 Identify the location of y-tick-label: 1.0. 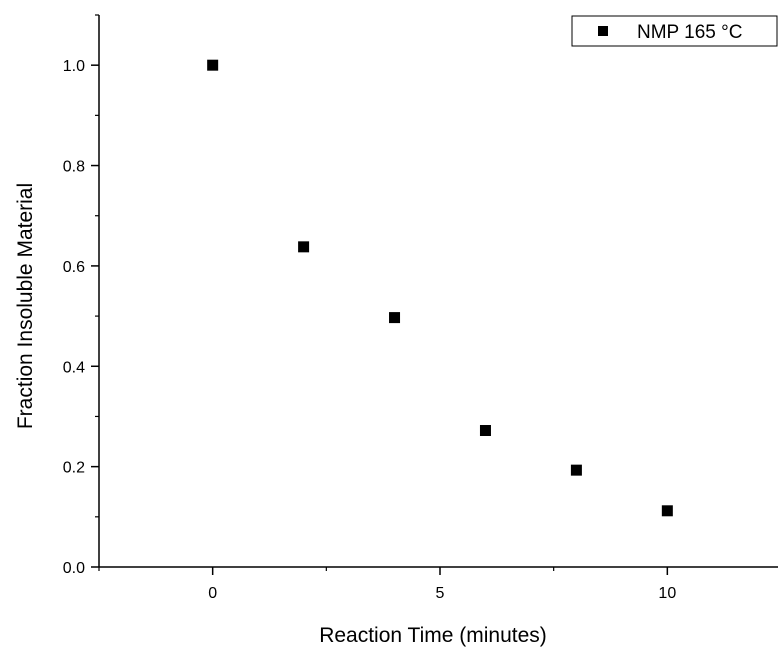
(74, 66).